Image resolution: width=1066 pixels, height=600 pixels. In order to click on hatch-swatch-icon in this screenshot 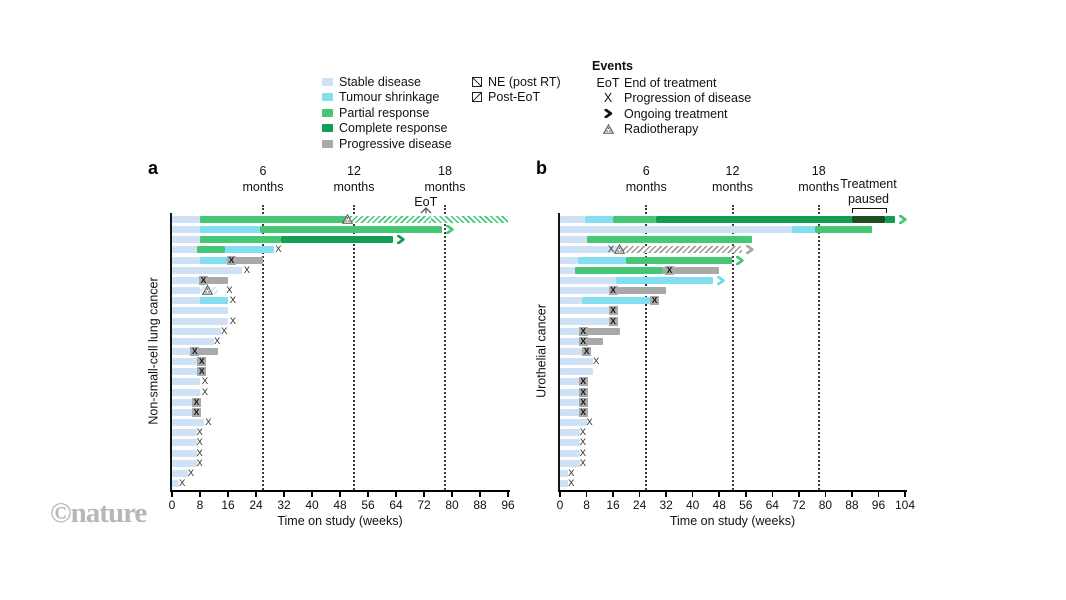, I will do `click(477, 81)`.